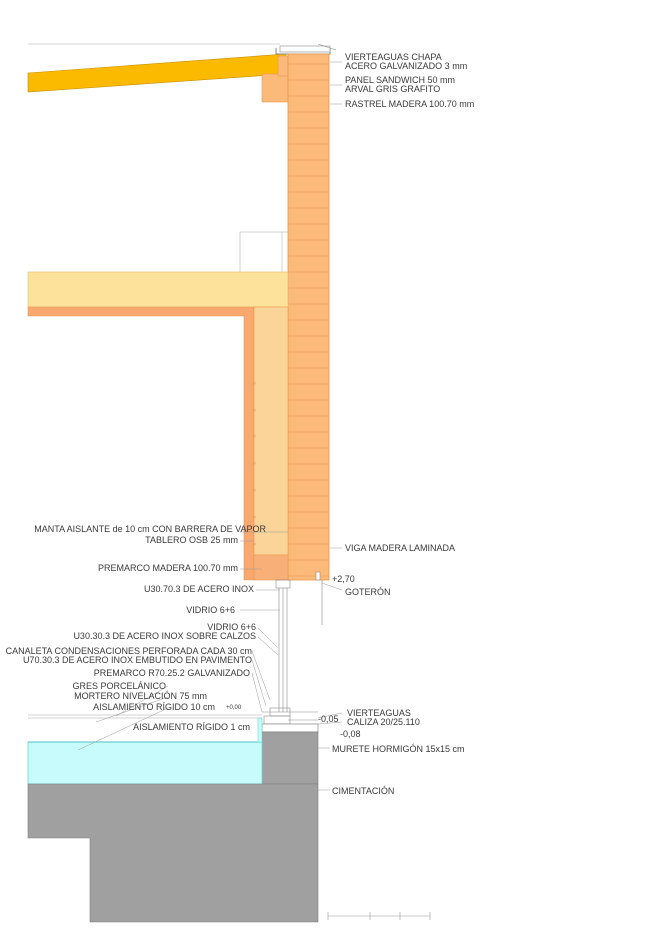 The height and width of the screenshot is (948, 670). Describe the element at coordinates (308, 320) in the screenshot. I see `cladding-joints` at that location.